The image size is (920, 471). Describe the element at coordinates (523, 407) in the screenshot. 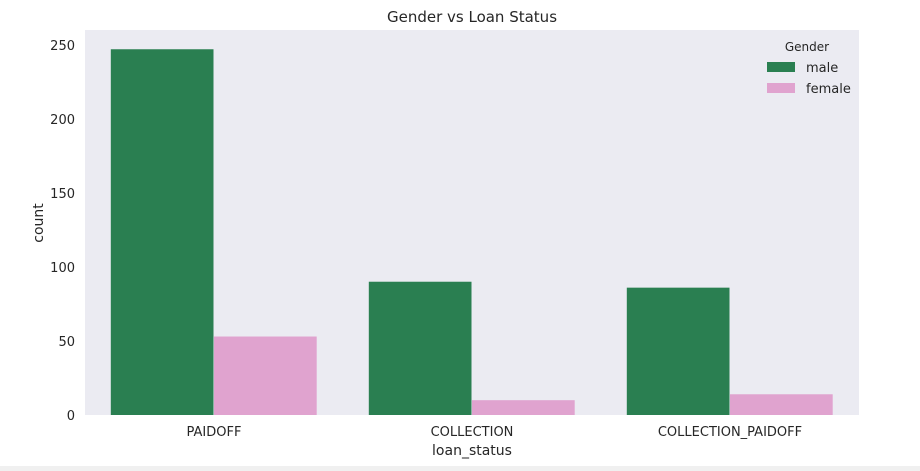

I see `bar-female-collection` at that location.